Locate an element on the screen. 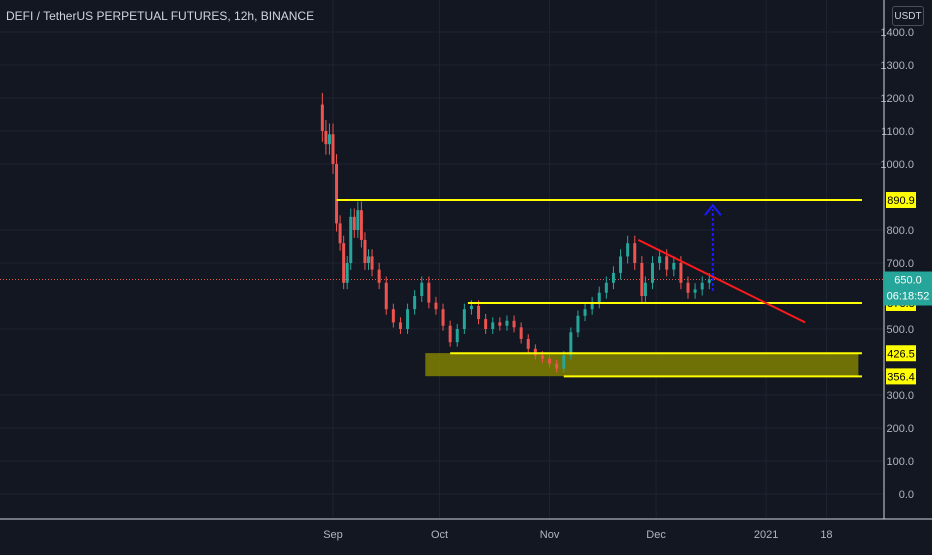  y-tick-label: 1000.0 is located at coordinates (897, 165).